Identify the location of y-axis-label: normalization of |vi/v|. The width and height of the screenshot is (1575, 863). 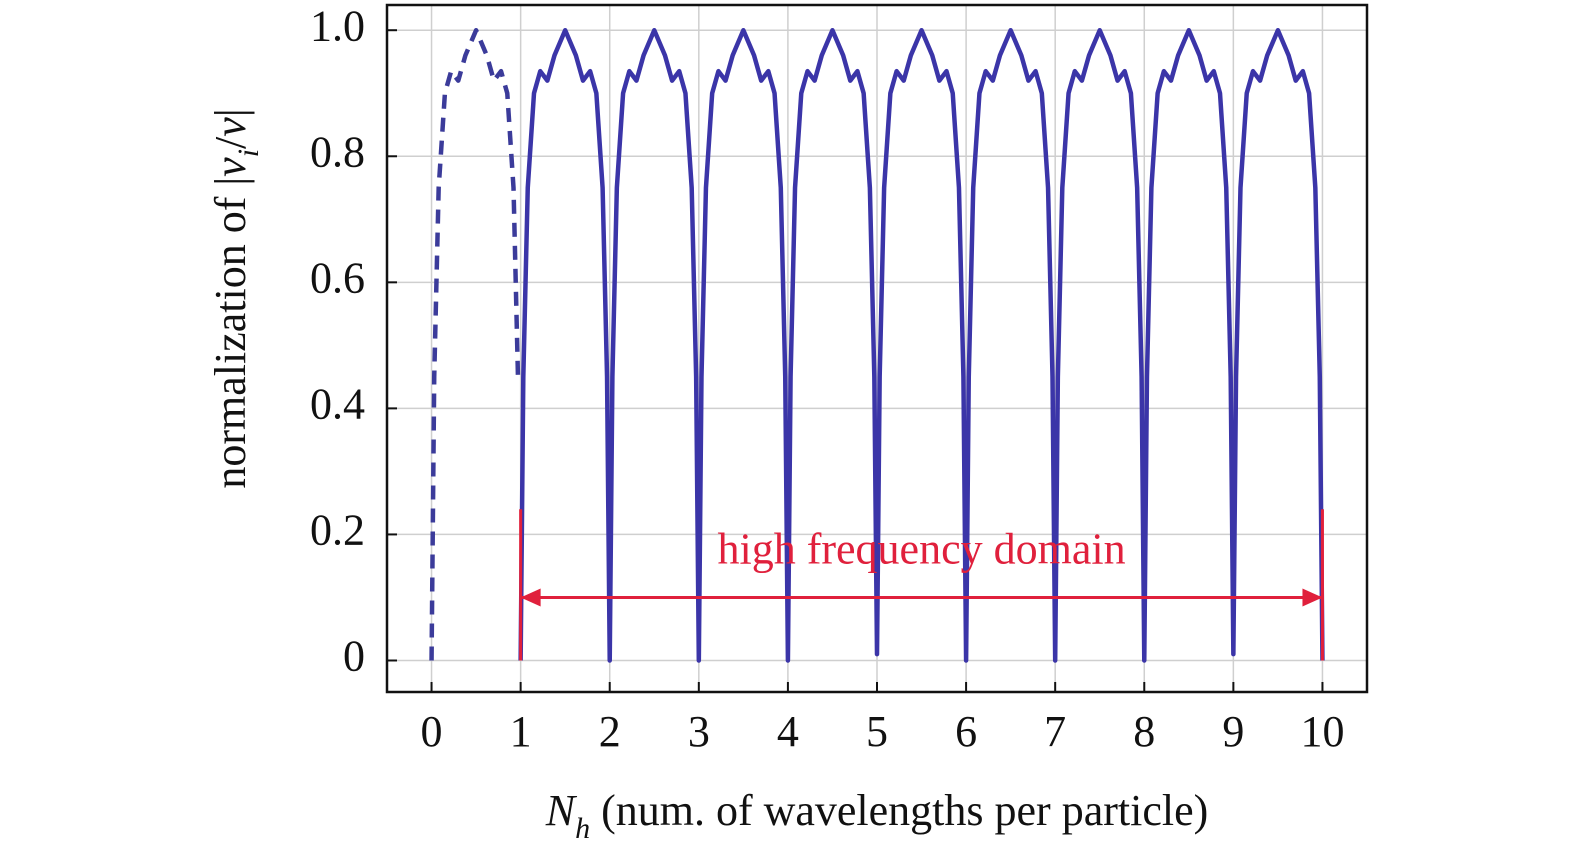
(235, 298).